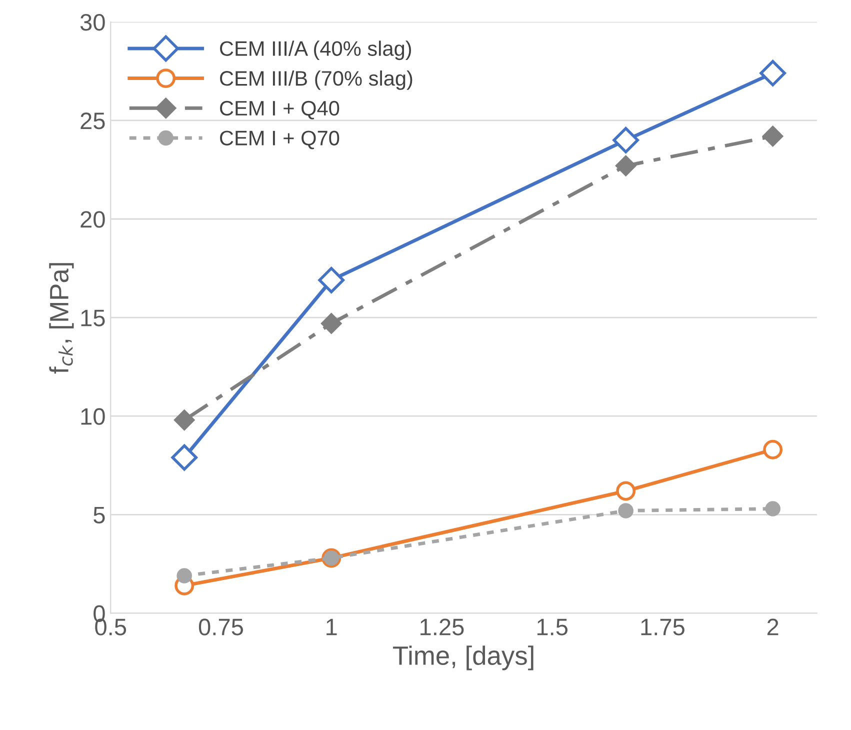  I want to click on x-tick-label: 1, so click(331, 627).